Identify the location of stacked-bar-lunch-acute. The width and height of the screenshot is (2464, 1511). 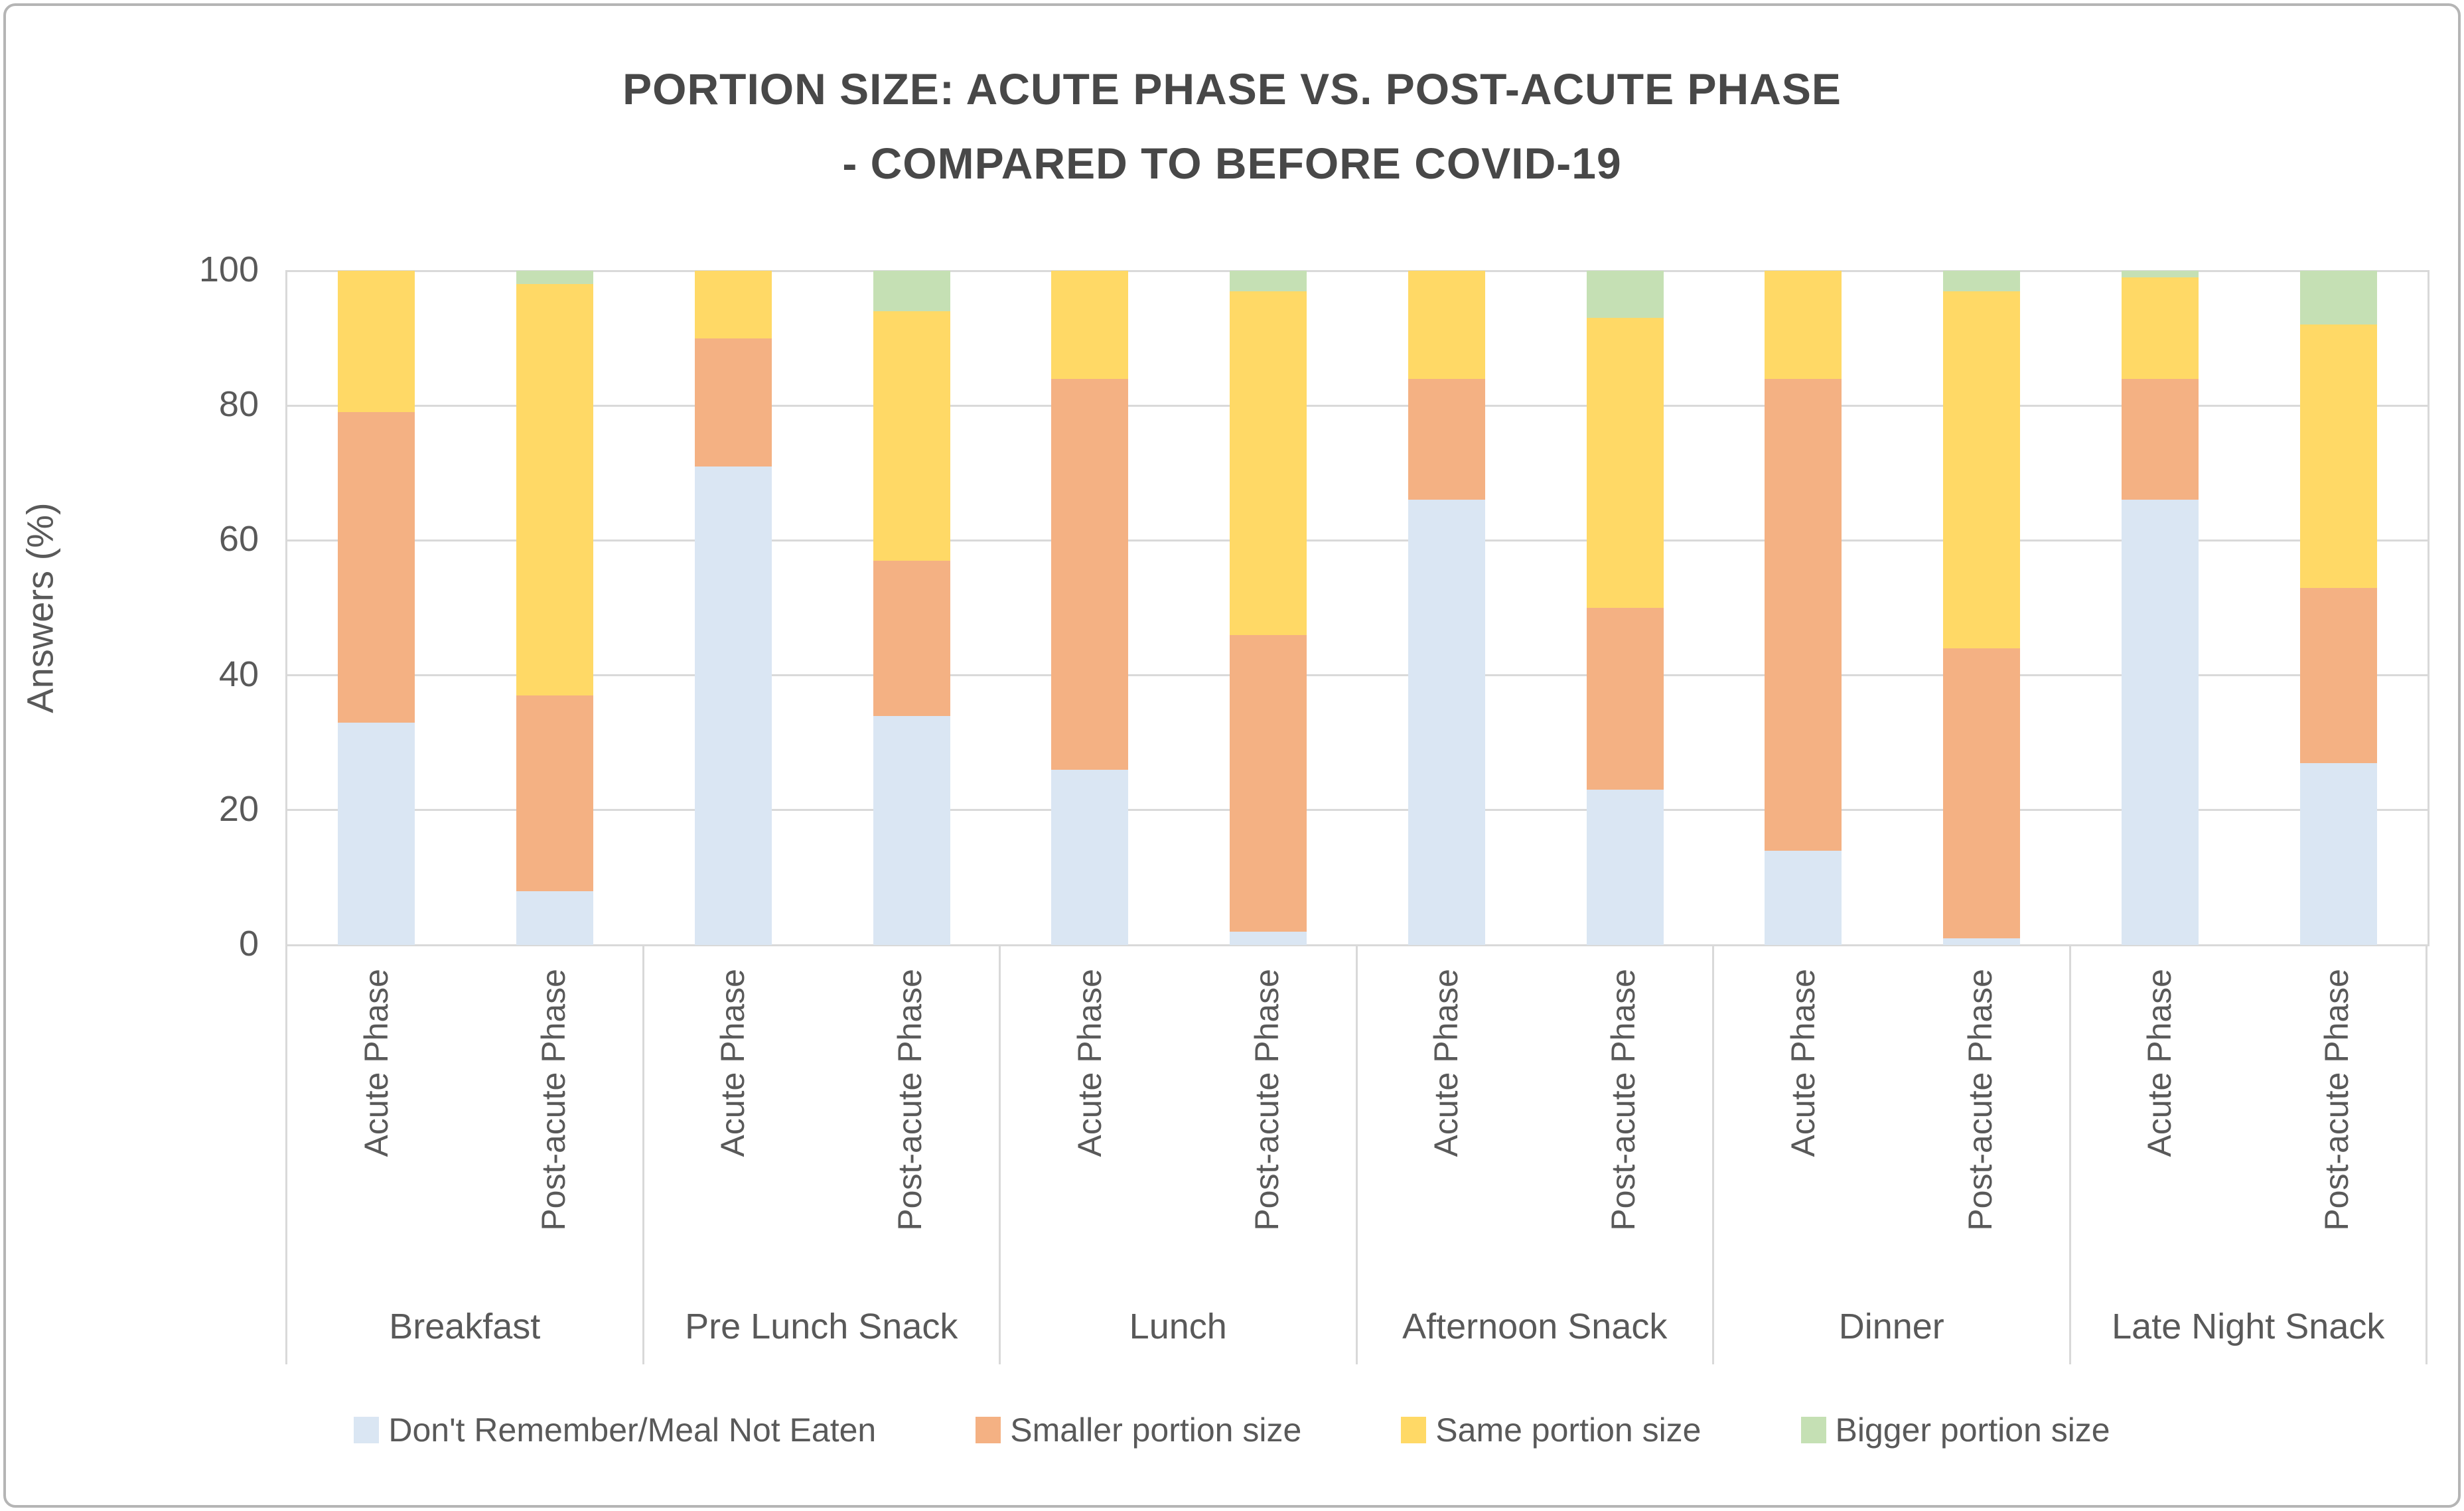
(1090, 608).